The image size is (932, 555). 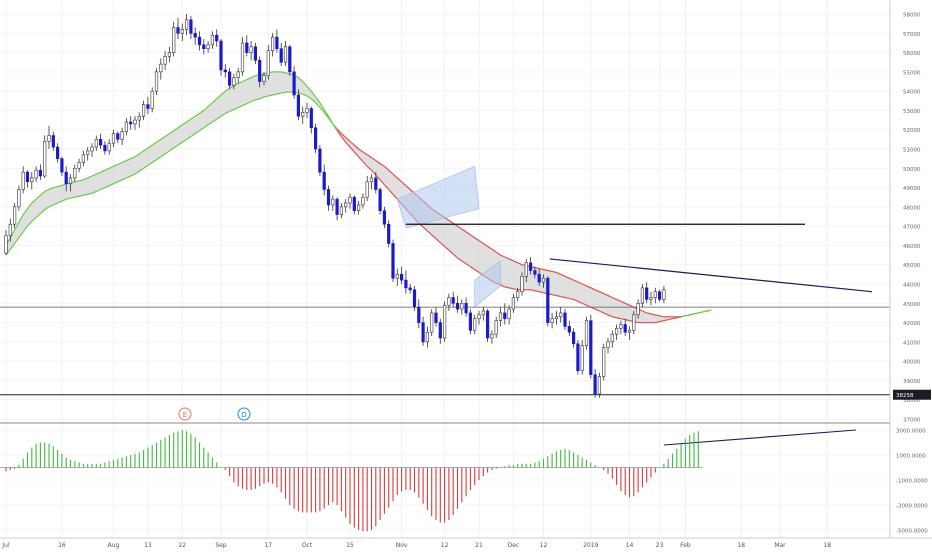 What do you see at coordinates (912, 363) in the screenshot?
I see `y-tick-label: 40000` at bounding box center [912, 363].